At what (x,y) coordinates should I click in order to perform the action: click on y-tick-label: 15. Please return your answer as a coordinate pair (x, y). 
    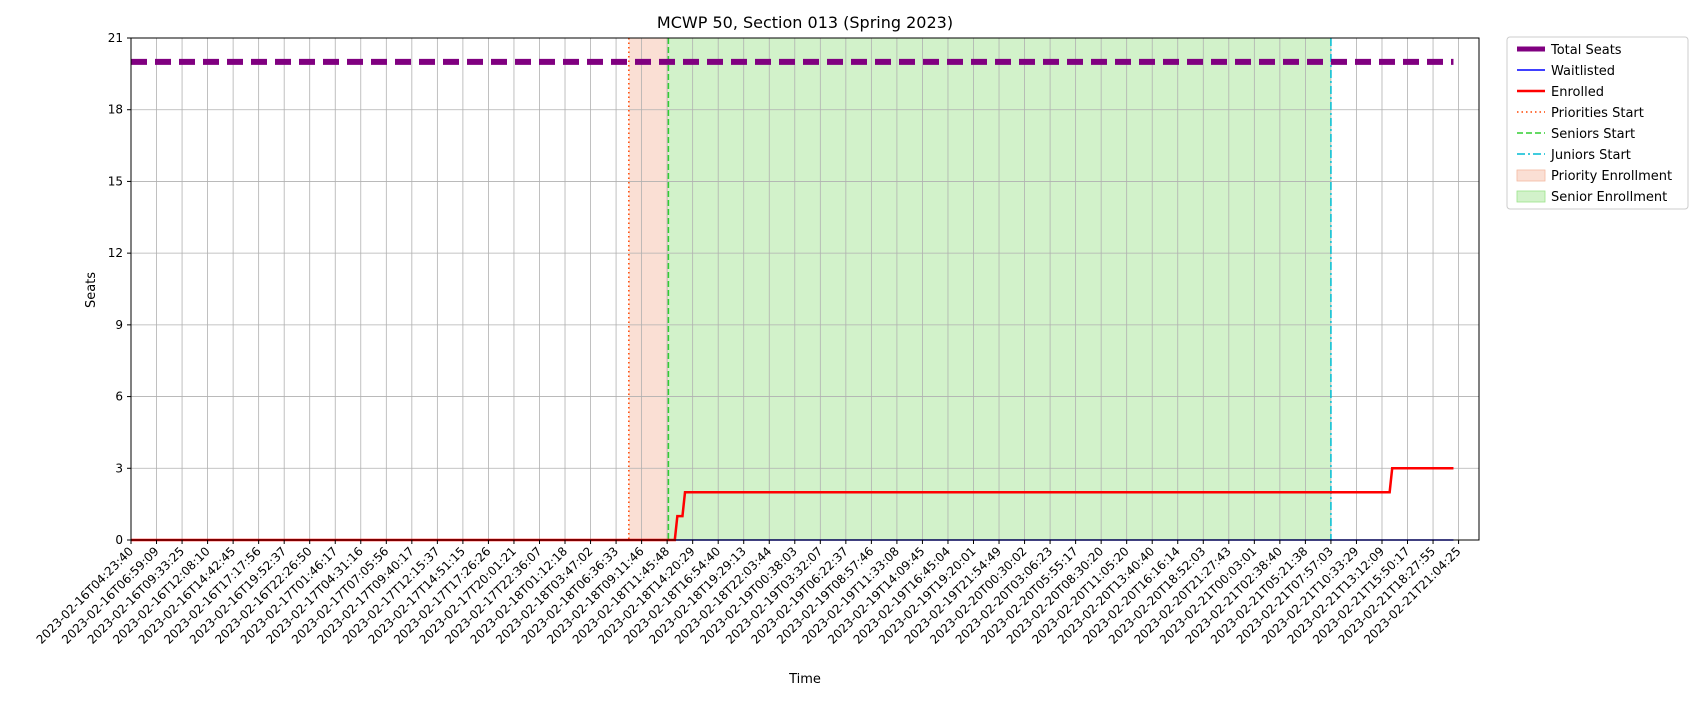
    Looking at the image, I should click on (115, 181).